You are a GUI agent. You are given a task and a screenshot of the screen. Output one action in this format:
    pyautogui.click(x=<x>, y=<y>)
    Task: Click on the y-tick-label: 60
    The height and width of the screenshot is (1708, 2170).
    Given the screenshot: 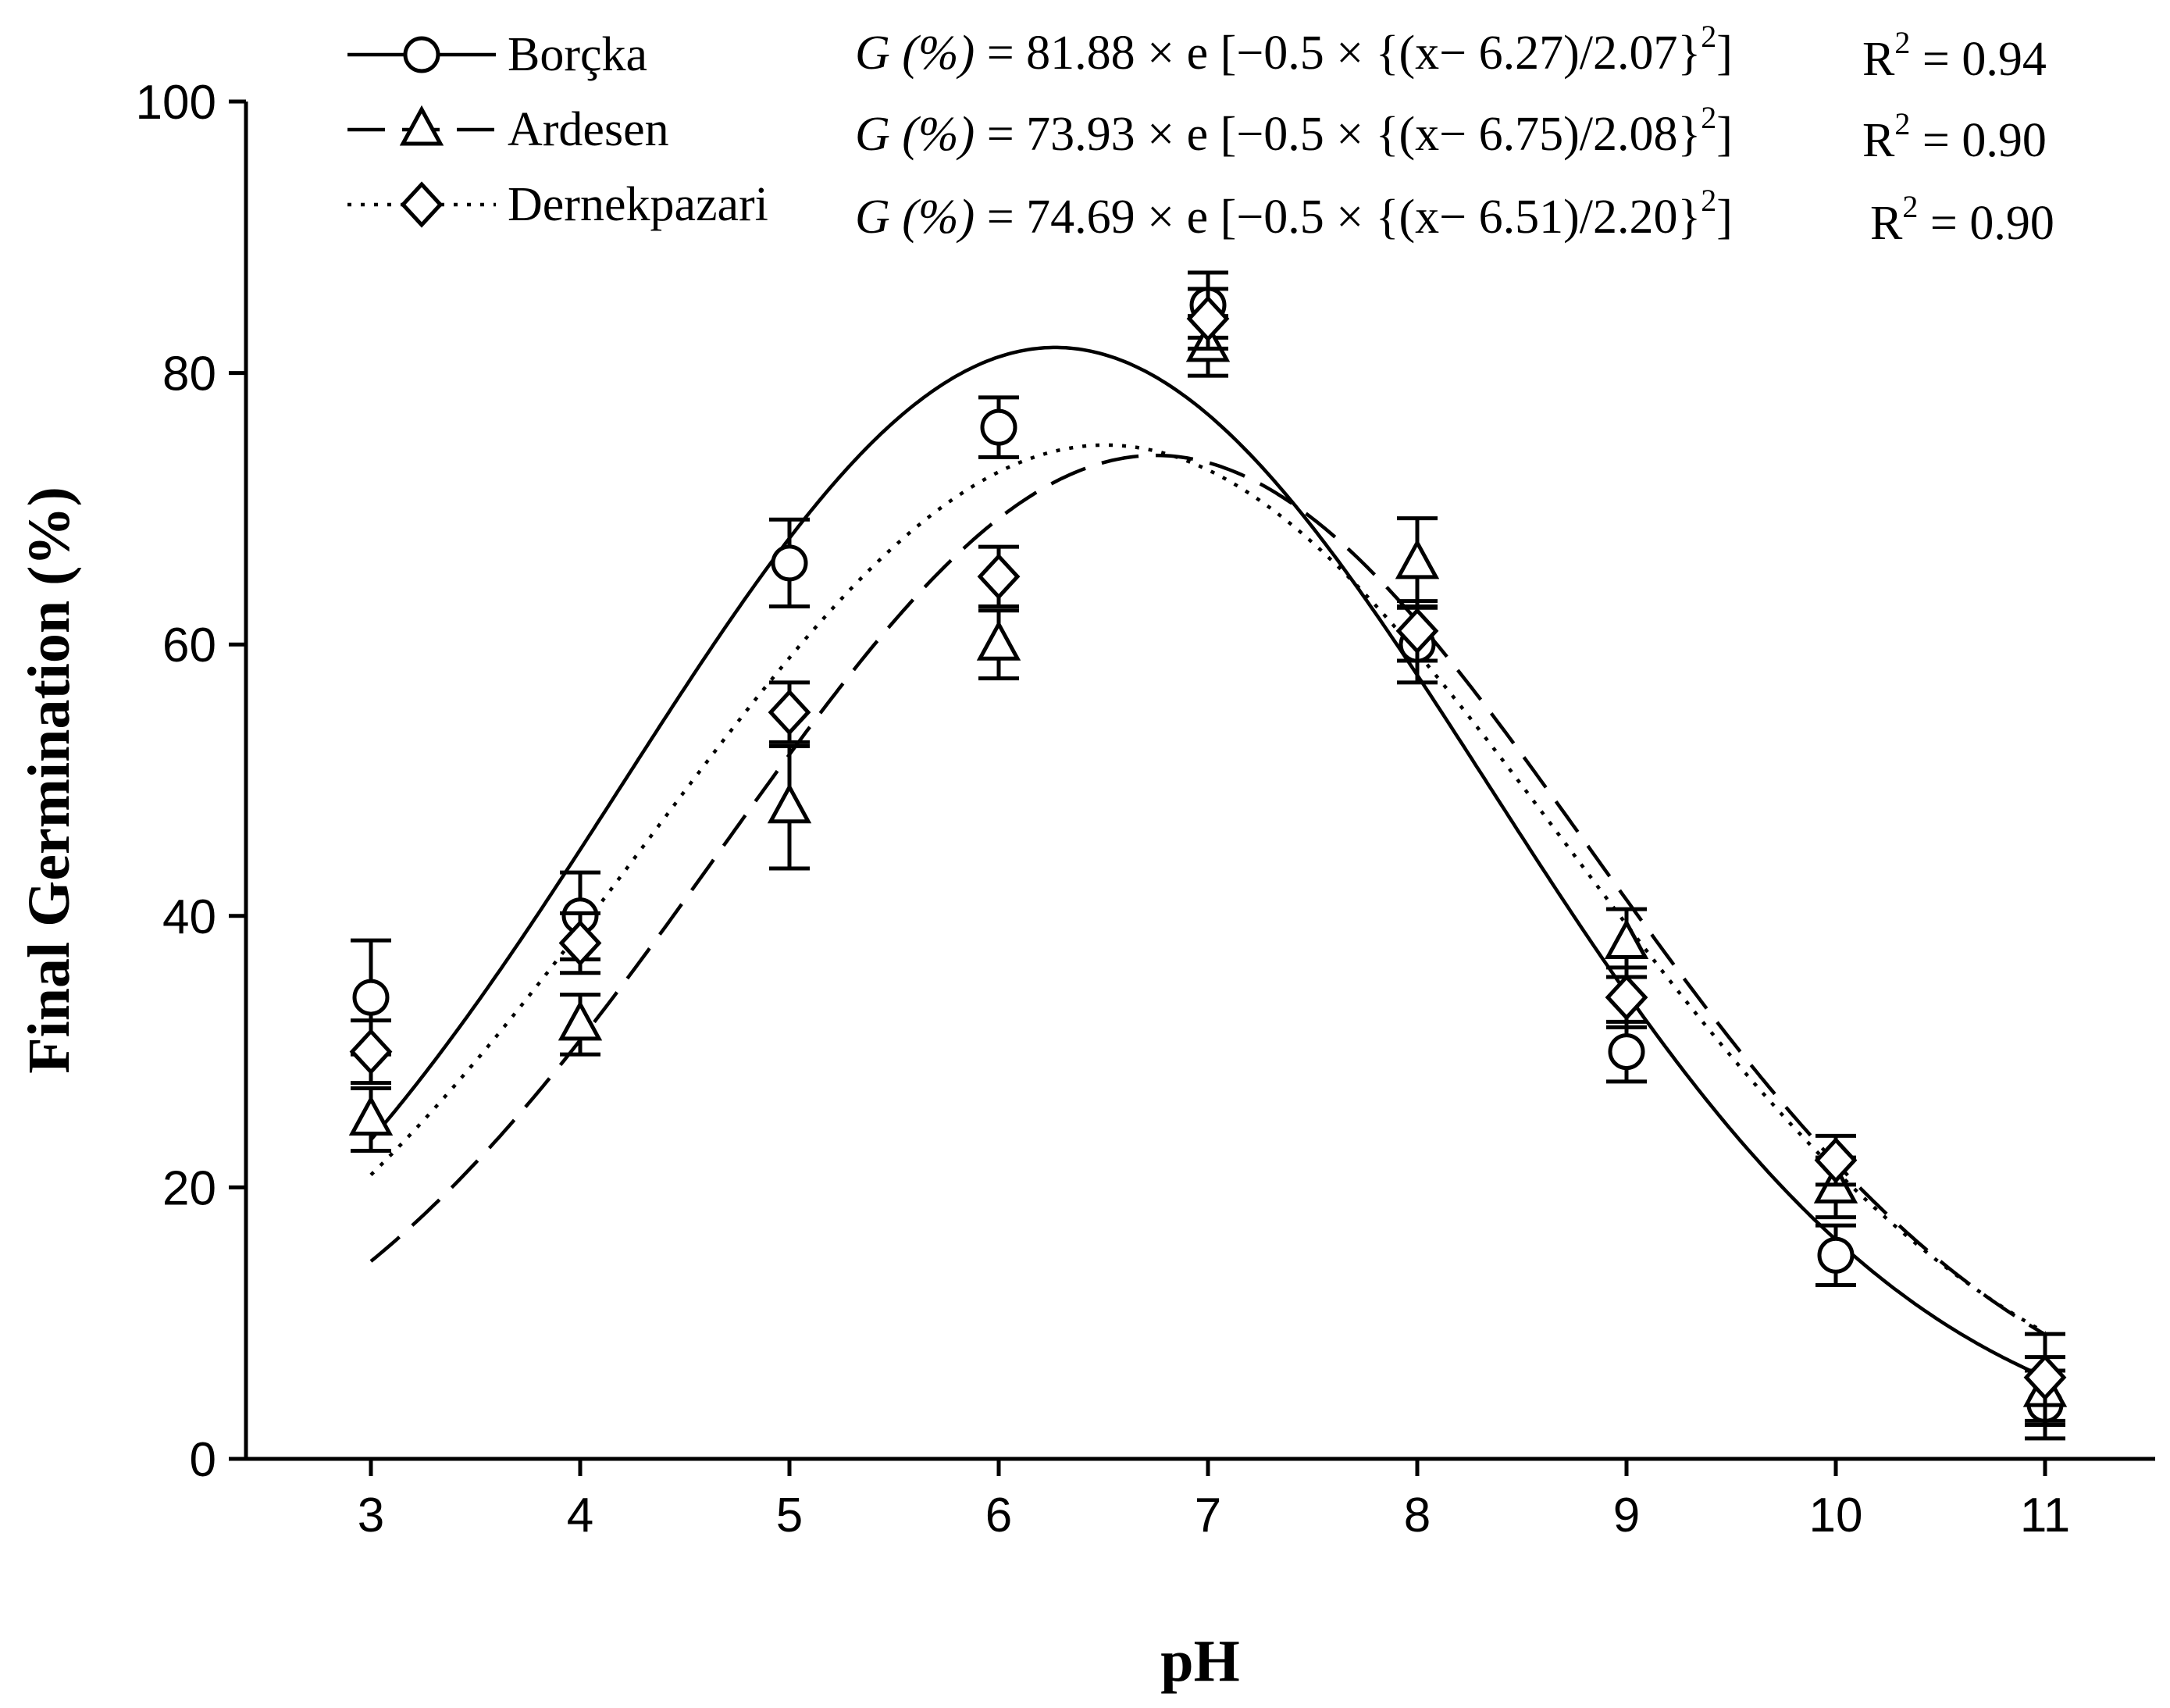 What is the action you would take?
    pyautogui.click(x=189, y=645)
    